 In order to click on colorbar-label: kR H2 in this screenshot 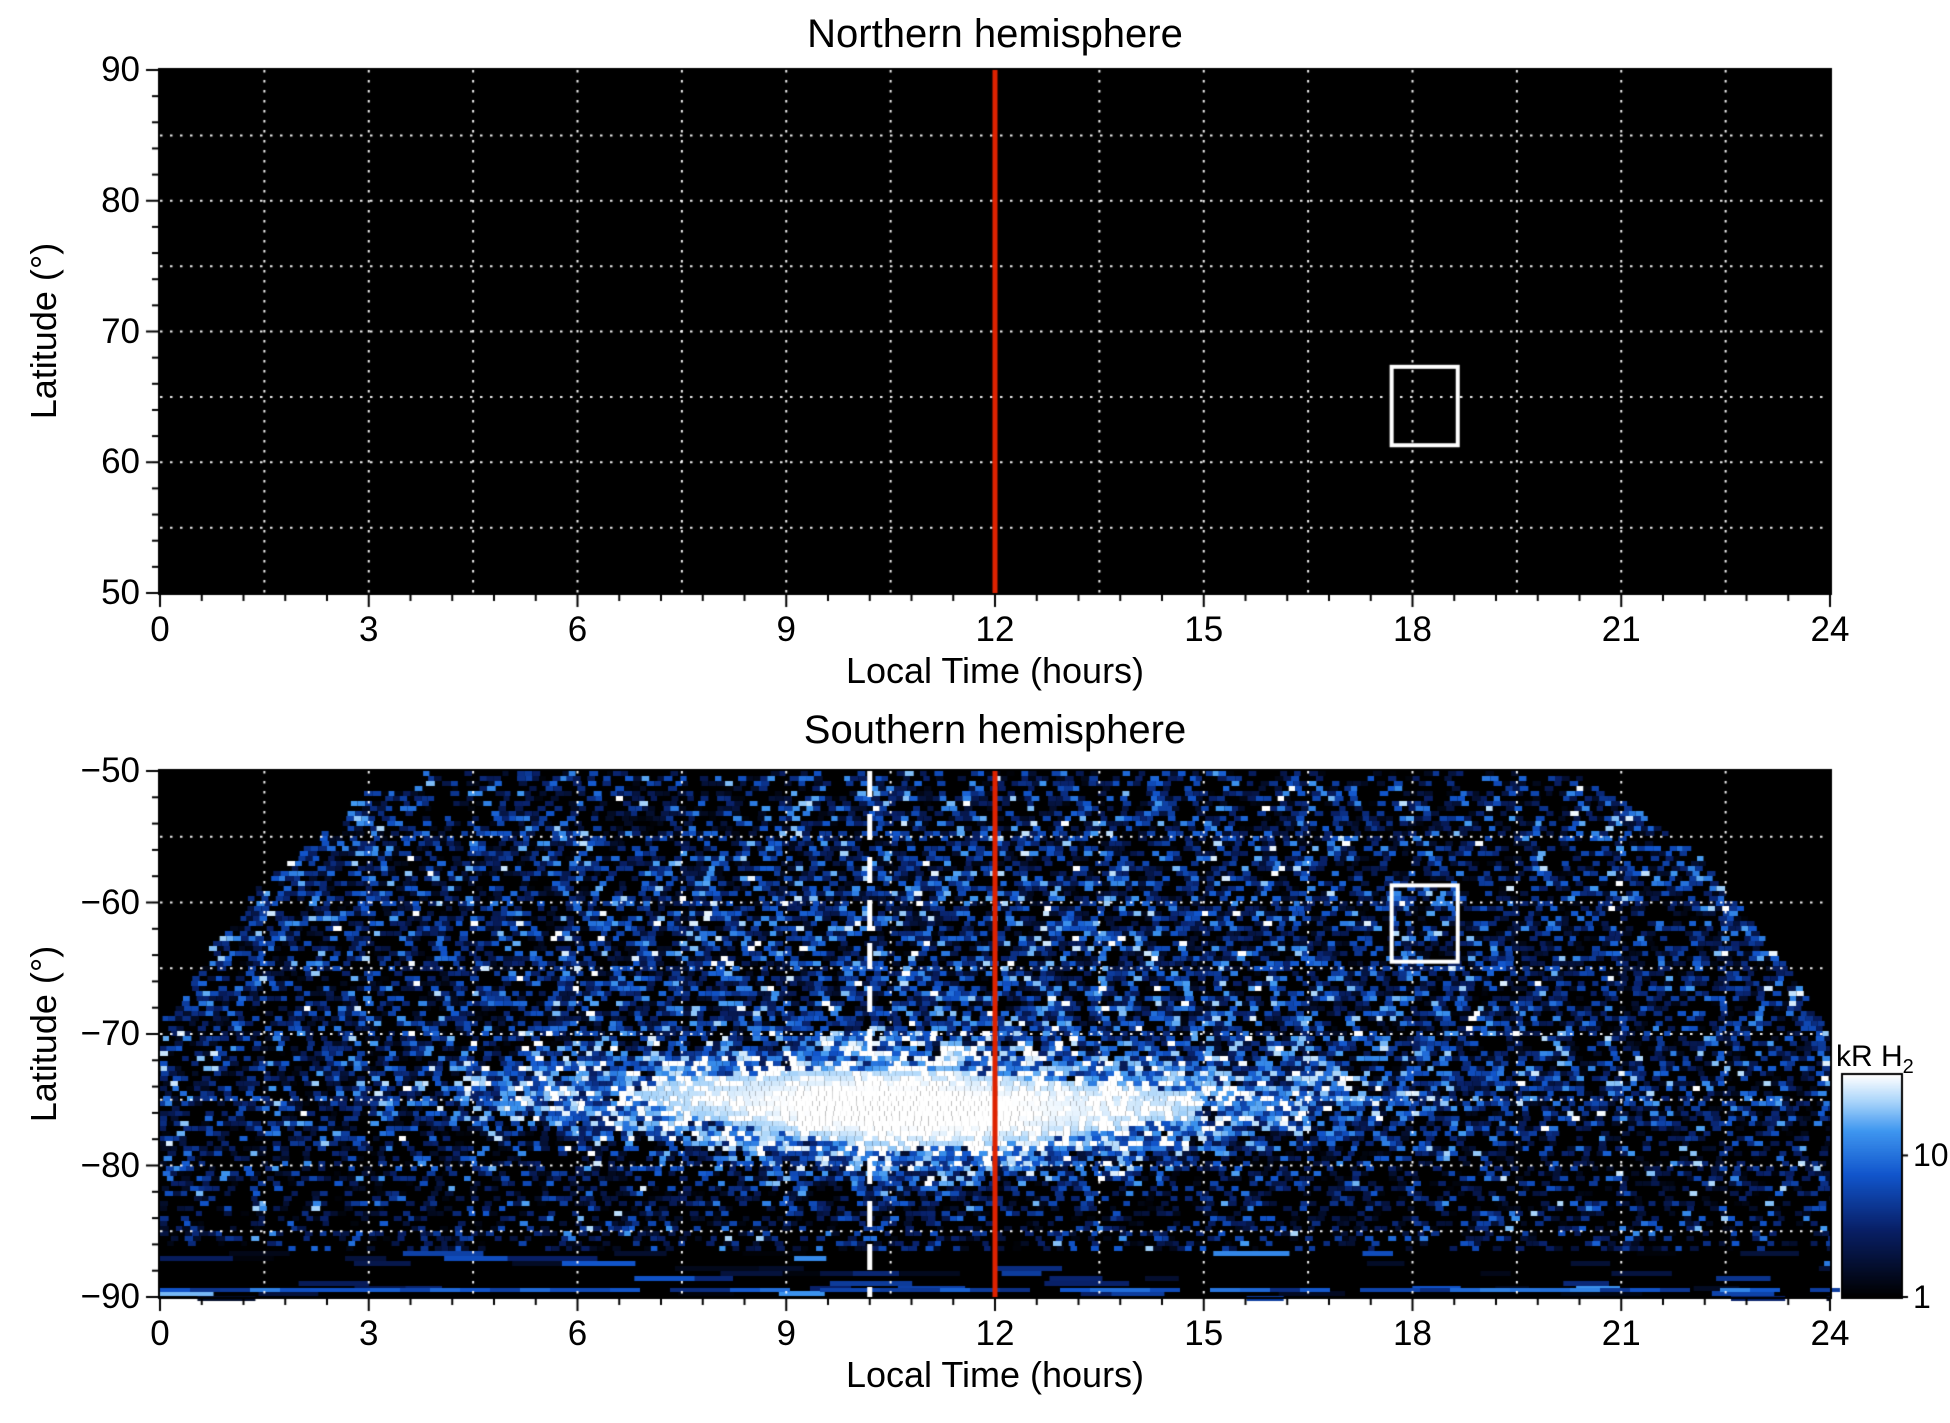, I will do `click(1875, 1059)`.